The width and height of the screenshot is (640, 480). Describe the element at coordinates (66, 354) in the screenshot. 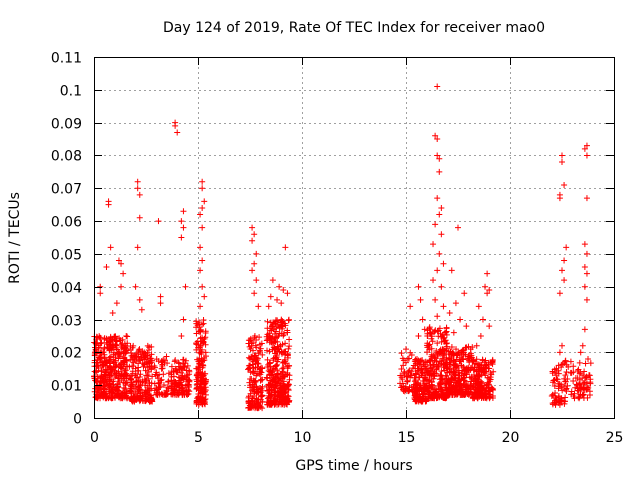

I see `y-tick-label: 0.02` at that location.